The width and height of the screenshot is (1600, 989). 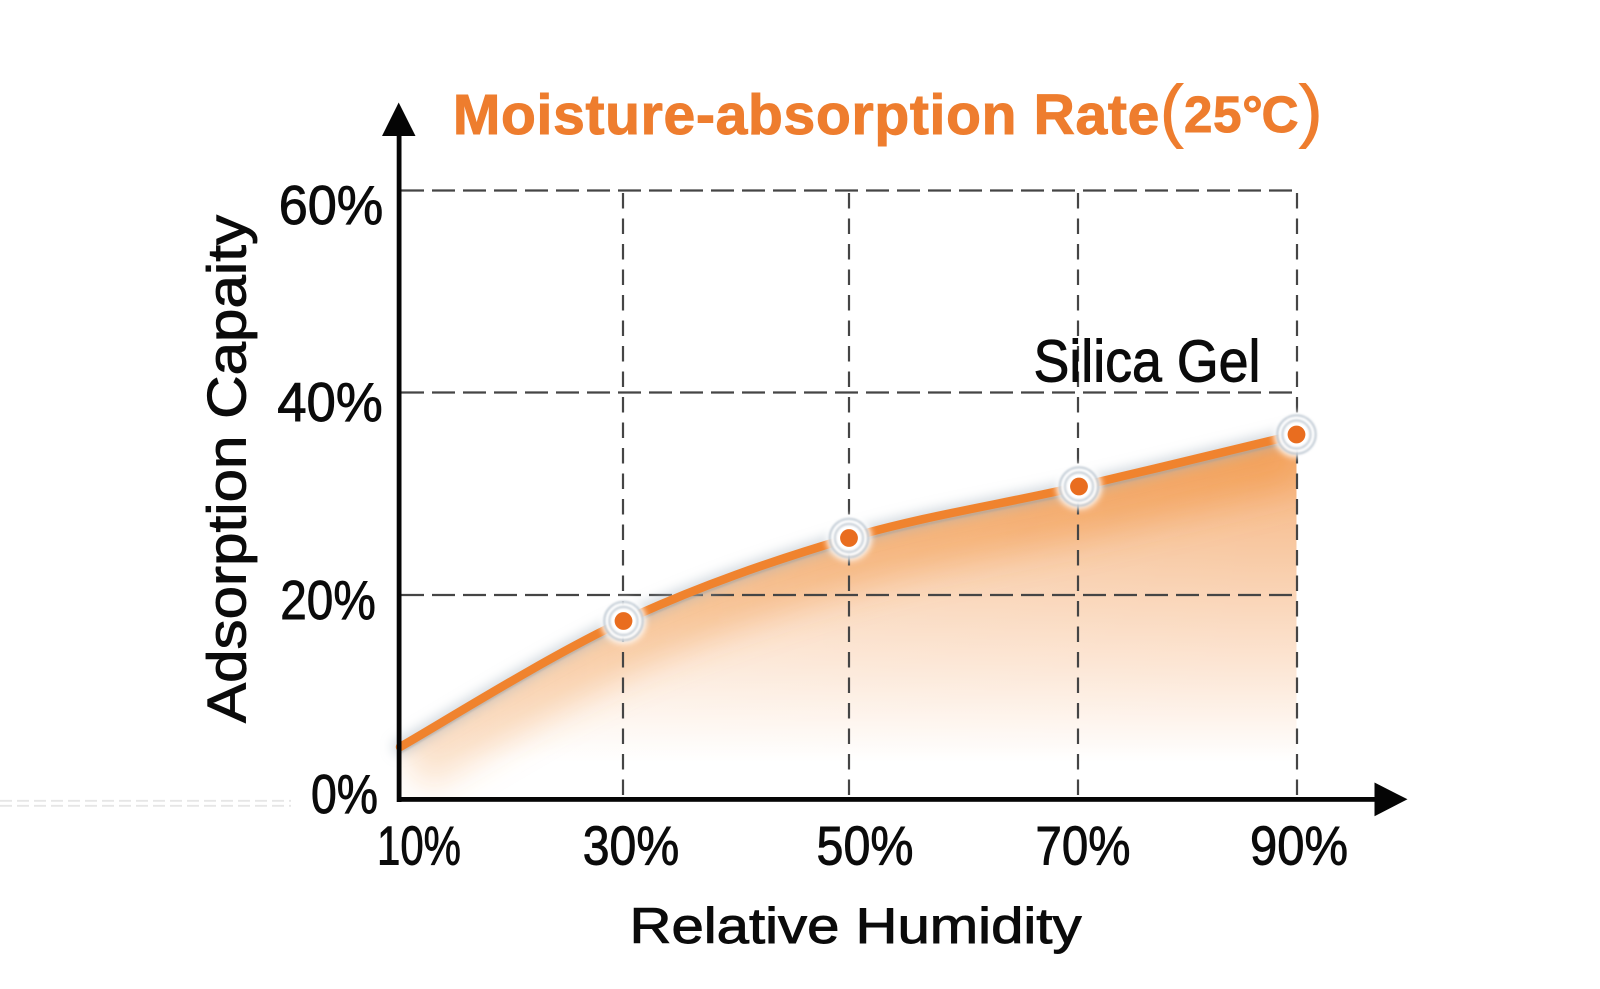 I want to click on svg-text: Moisture-absorption Rate(25°C), so click(x=888, y=110).